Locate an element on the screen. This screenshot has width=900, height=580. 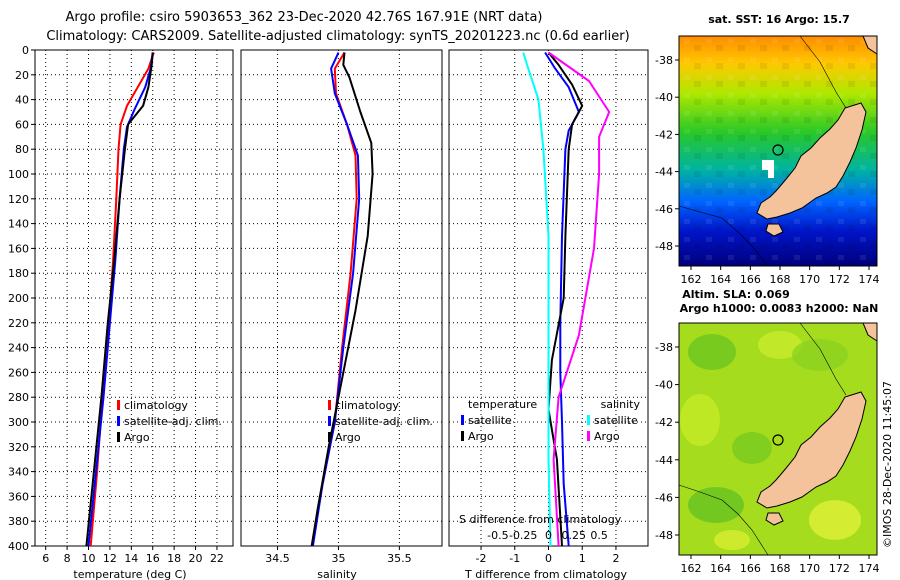
legend-s-argo: Argo is located at coordinates (607, 436).